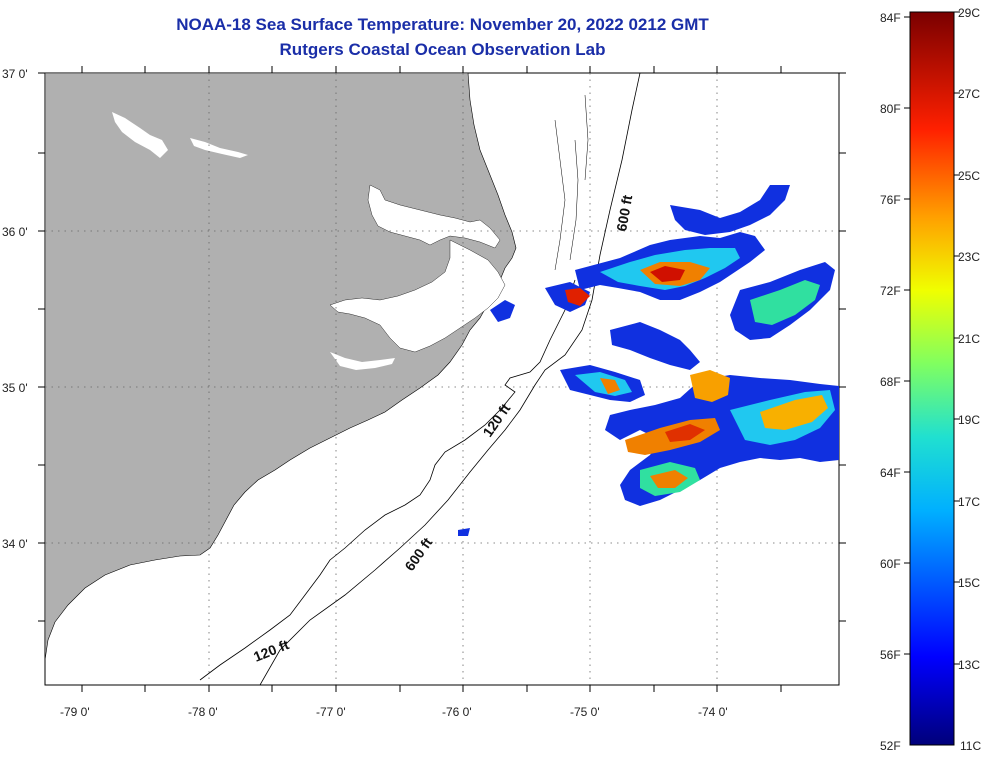  Describe the element at coordinates (890, 200) in the screenshot. I see `colorbar-f-label: 76F` at that location.